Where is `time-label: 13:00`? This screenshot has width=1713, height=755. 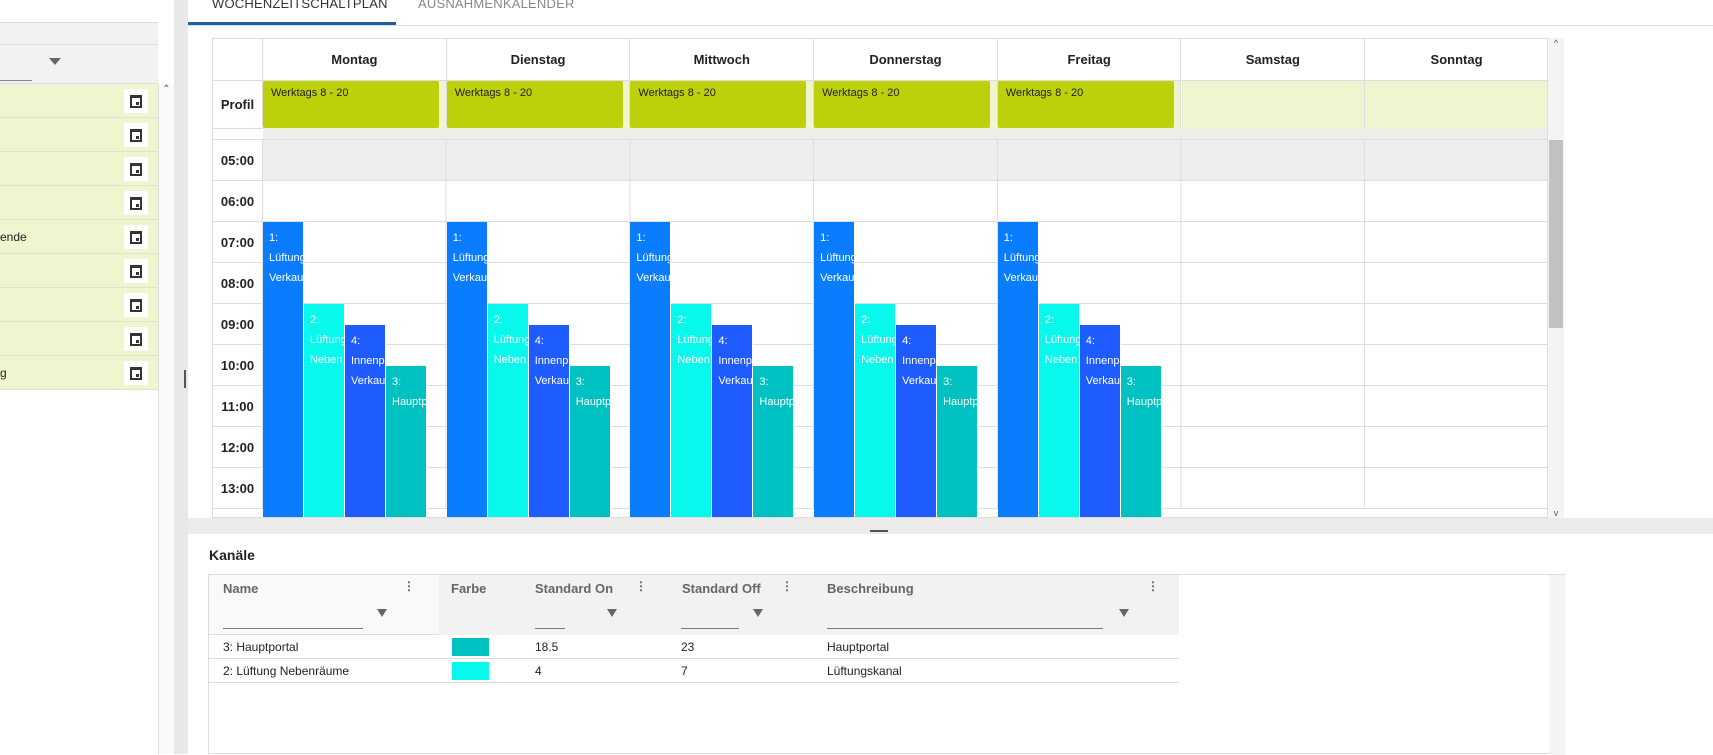
time-label: 13:00 is located at coordinates (238, 488).